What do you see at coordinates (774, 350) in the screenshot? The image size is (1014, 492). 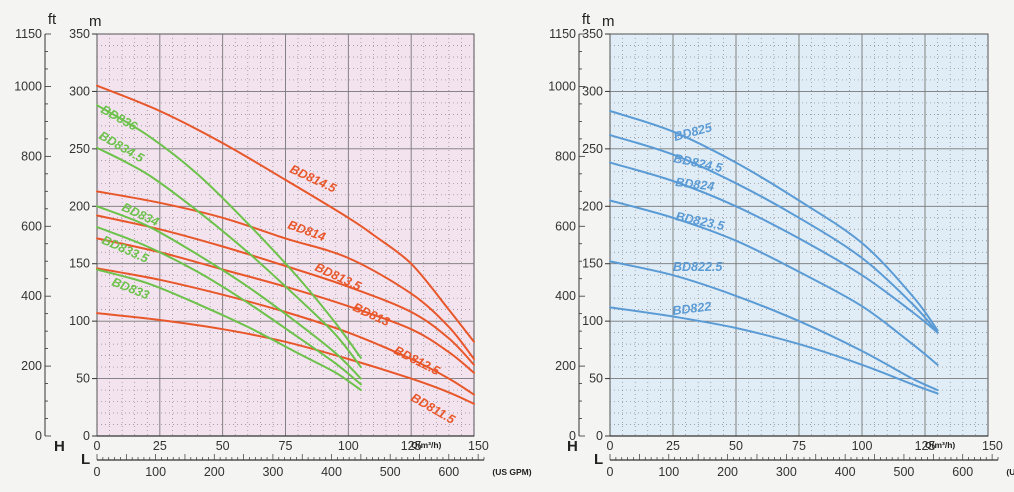 I see `series-line-bd822` at bounding box center [774, 350].